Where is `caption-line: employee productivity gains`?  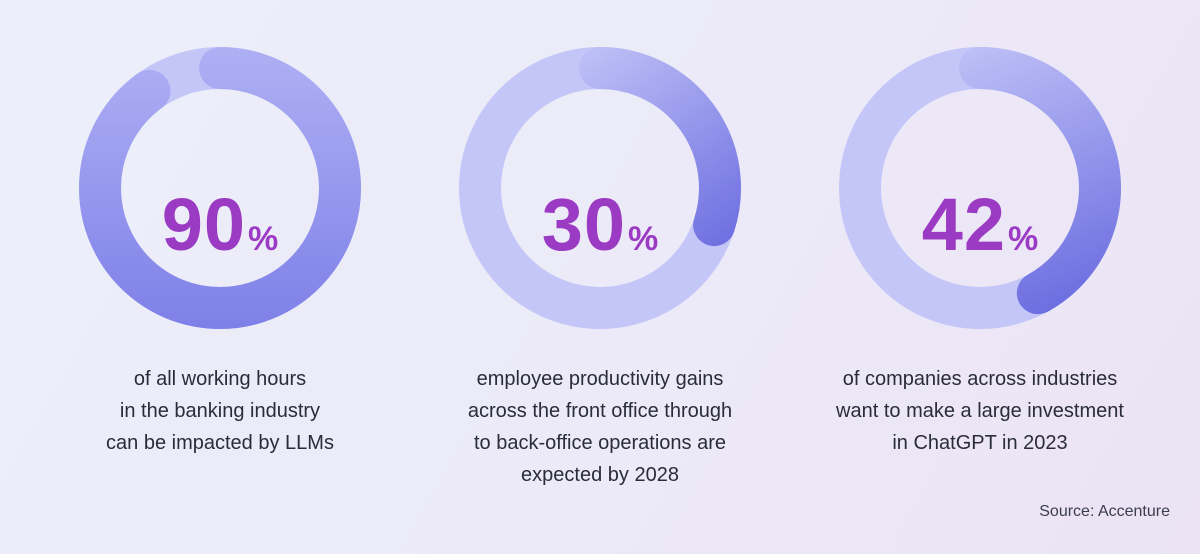
caption-line: employee productivity gains is located at coordinates (600, 379).